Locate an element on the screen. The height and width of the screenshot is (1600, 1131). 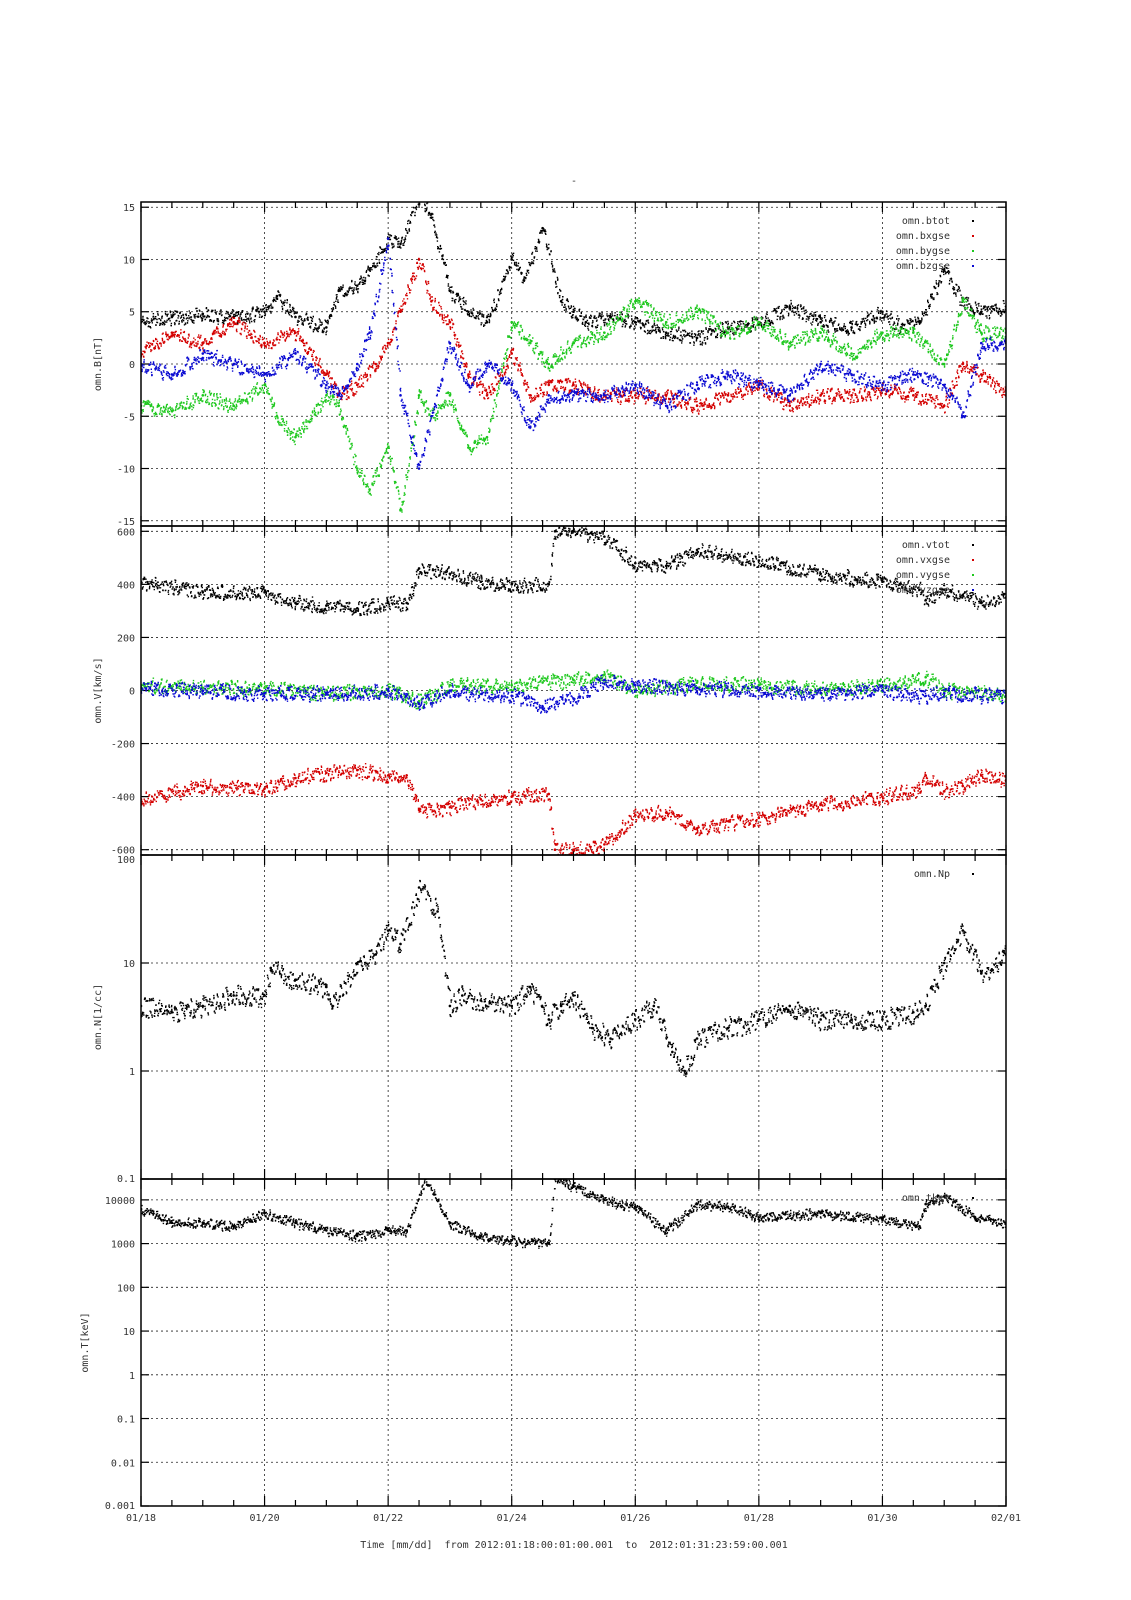
y-axis-label: omn.N[1/cc] is located at coordinates (98, 1017).